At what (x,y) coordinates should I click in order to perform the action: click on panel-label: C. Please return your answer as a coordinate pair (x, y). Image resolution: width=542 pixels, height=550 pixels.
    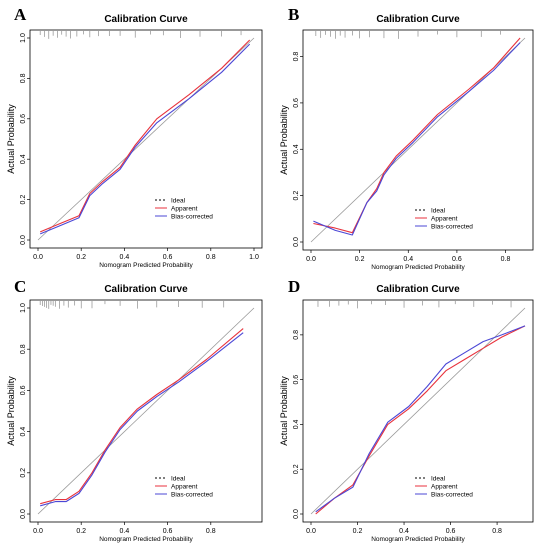
    Looking at the image, I should click on (20, 286).